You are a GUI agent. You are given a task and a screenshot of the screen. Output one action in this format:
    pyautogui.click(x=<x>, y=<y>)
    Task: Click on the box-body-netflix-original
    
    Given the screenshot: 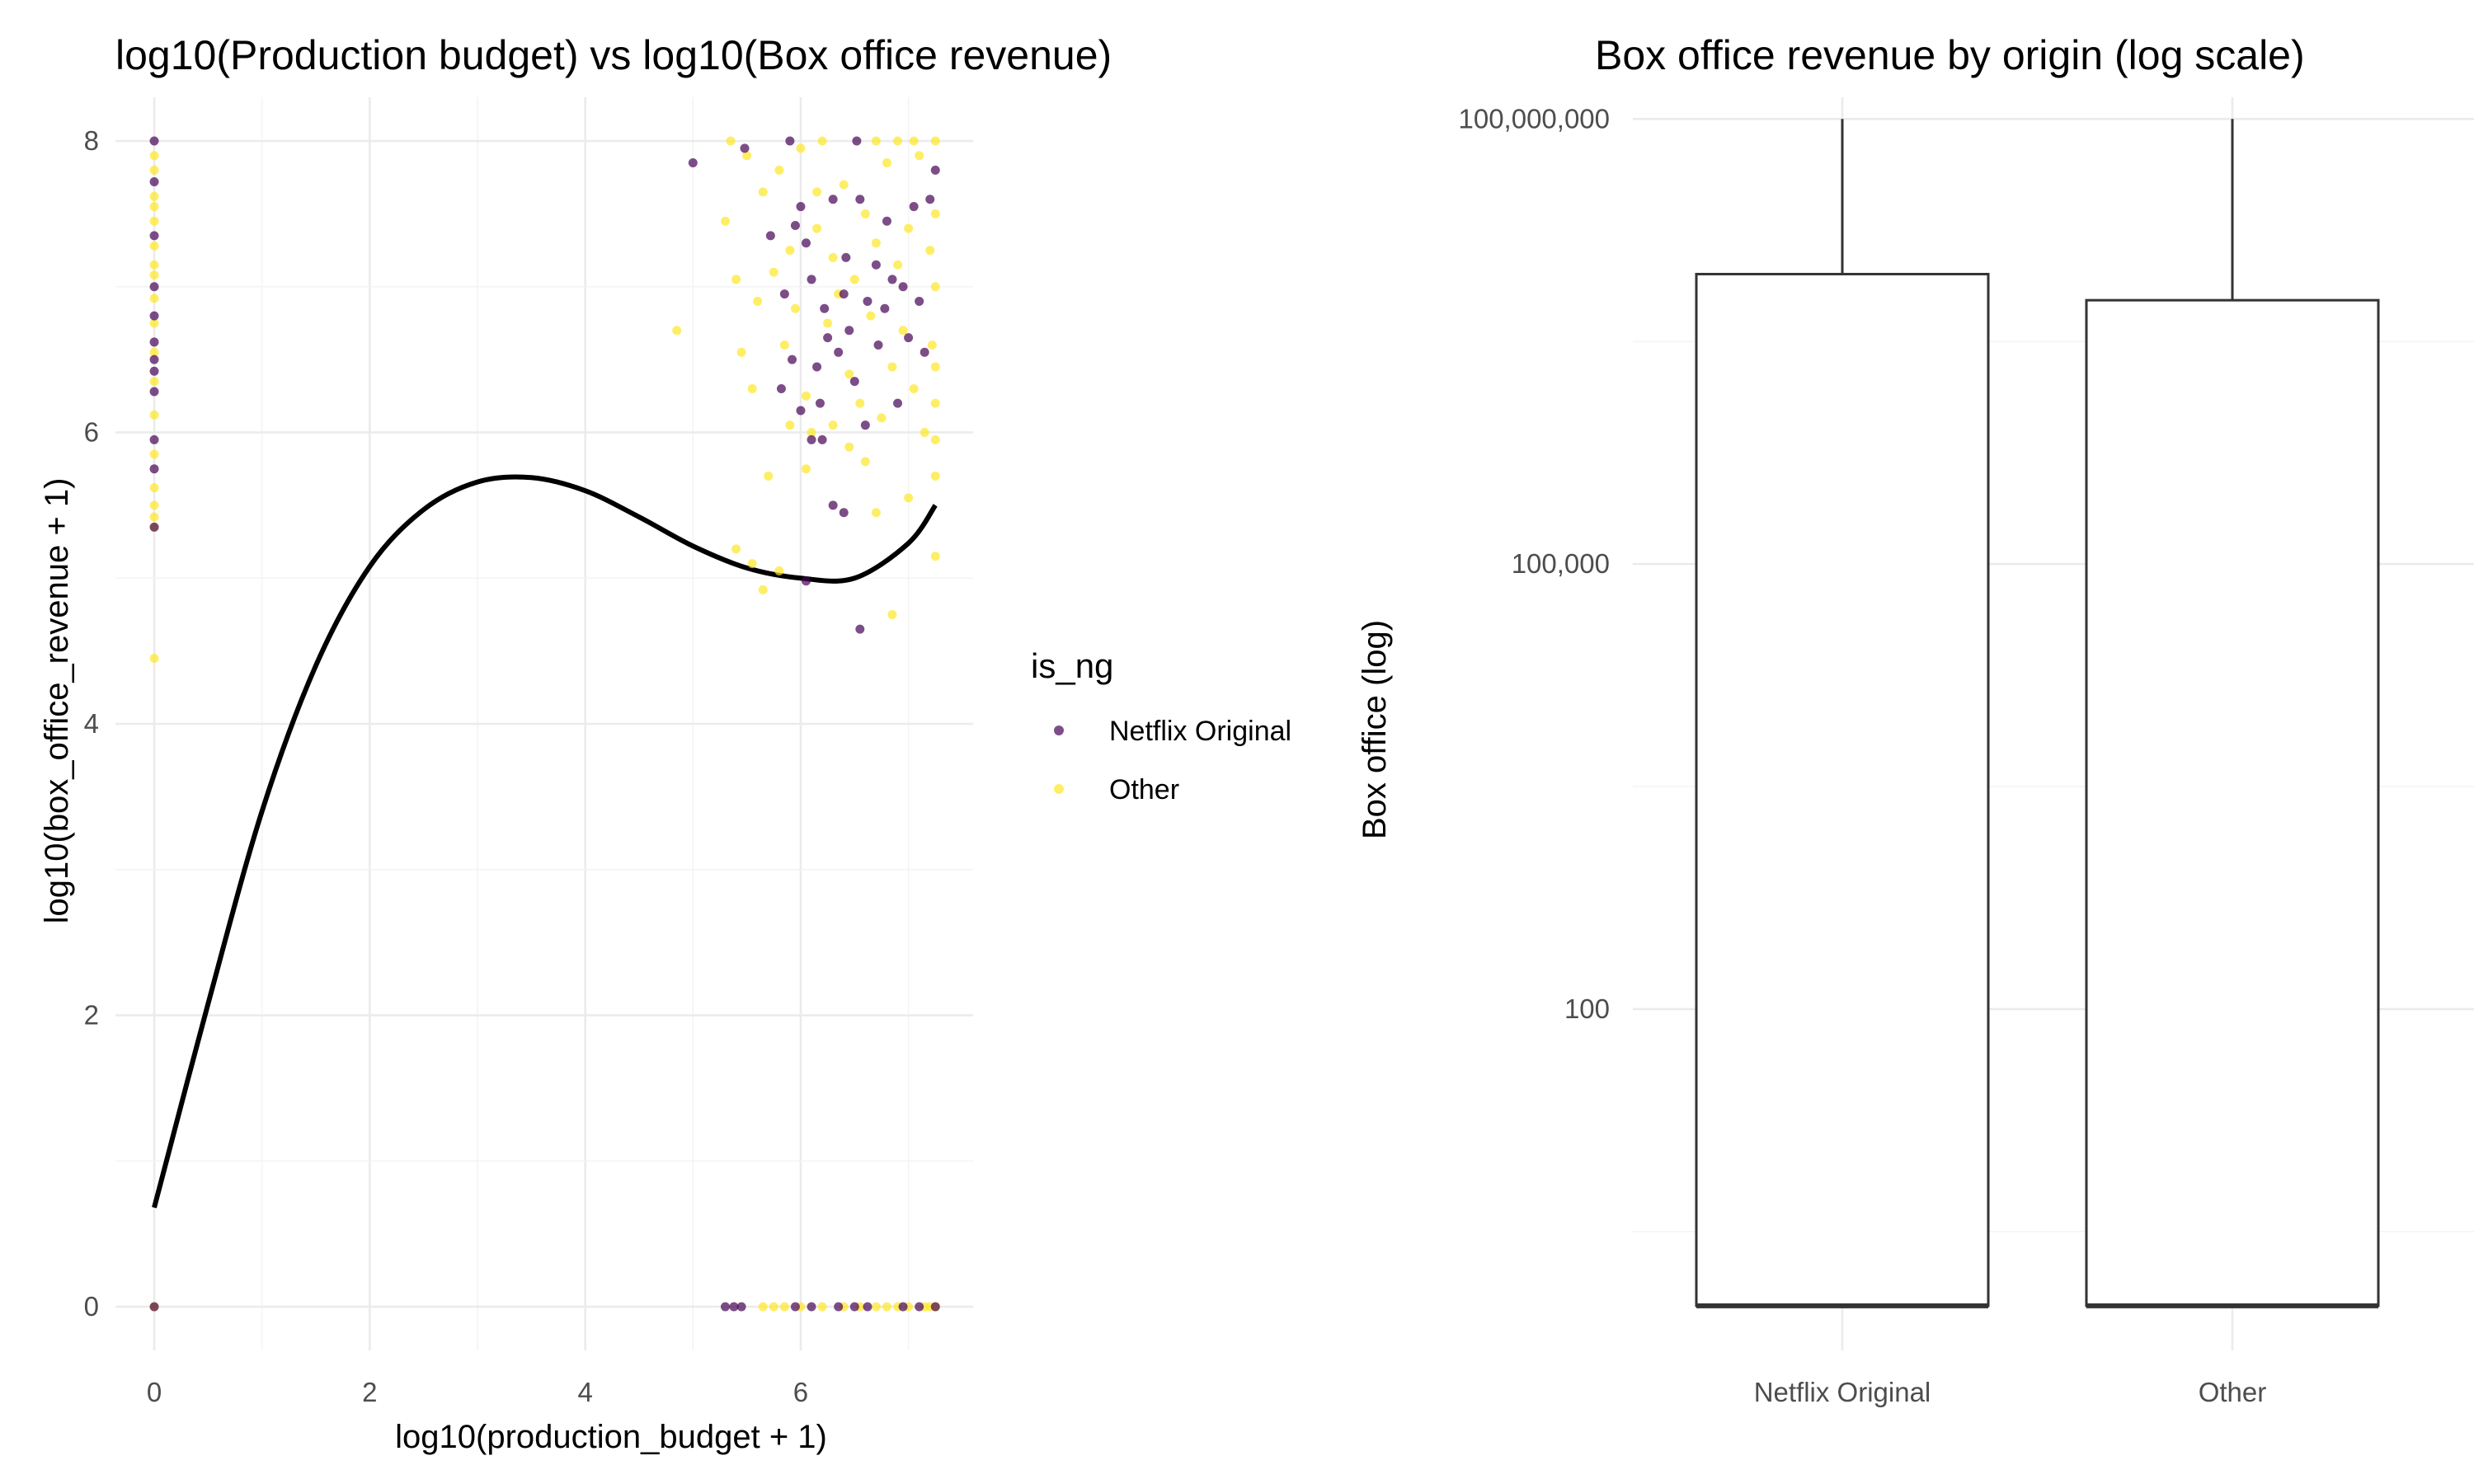 What is the action you would take?
    pyautogui.click(x=1842, y=790)
    